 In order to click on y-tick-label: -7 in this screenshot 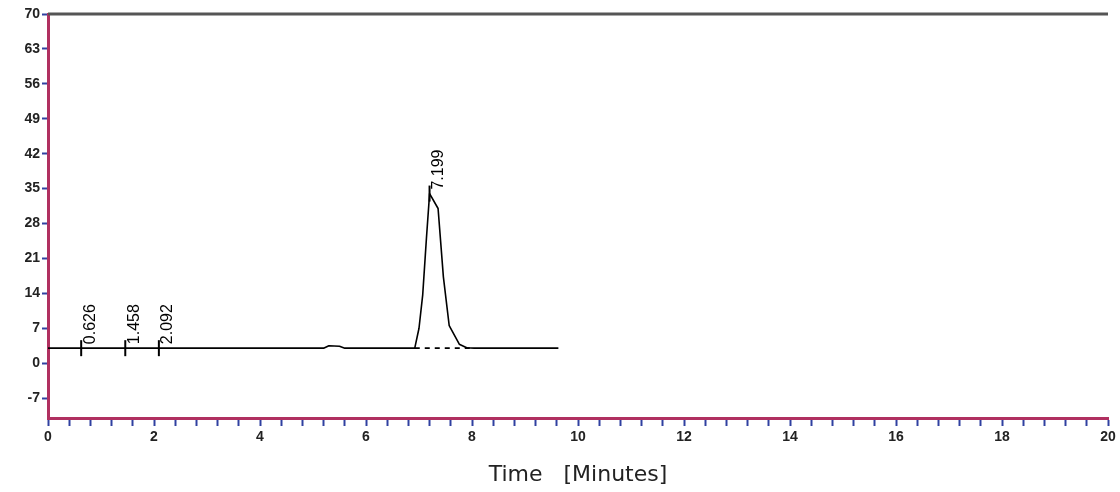, I will do `click(34, 396)`.